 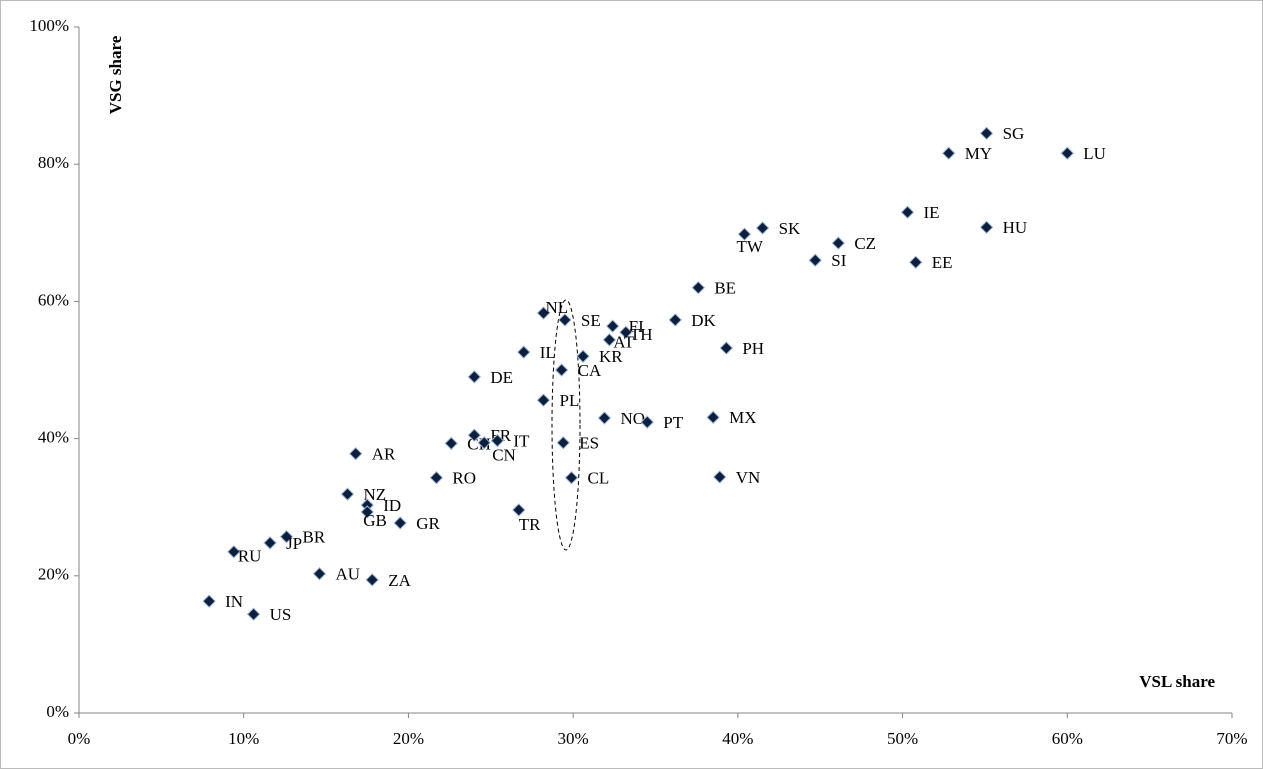 What do you see at coordinates (314, 537) in the screenshot?
I see `point-label: BR` at bounding box center [314, 537].